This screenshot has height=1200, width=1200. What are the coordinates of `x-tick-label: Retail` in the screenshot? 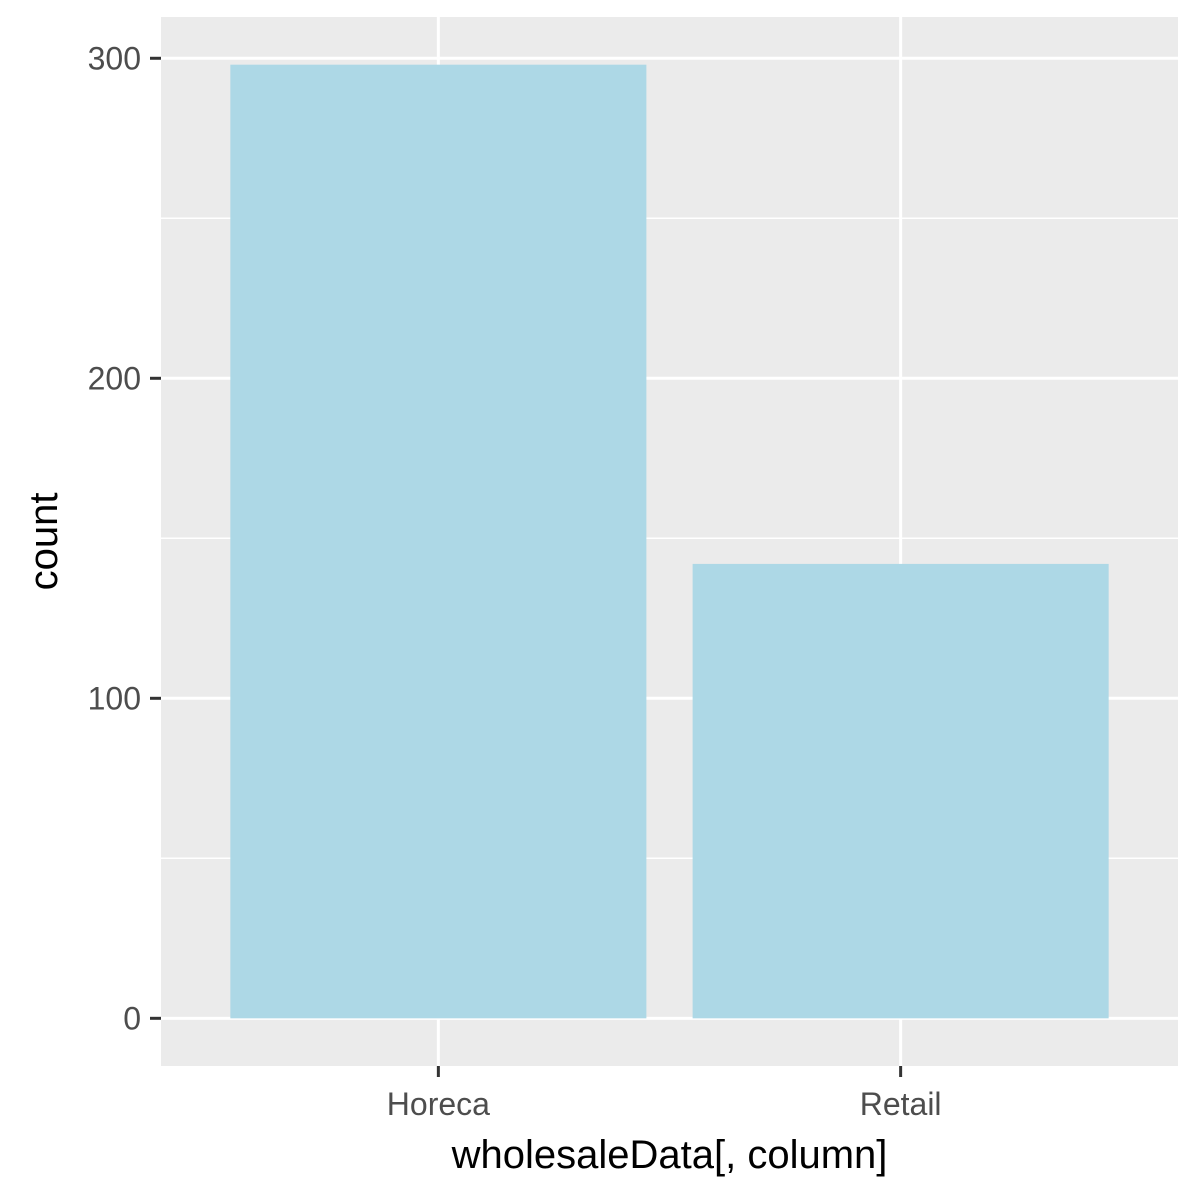 It's located at (901, 1104).